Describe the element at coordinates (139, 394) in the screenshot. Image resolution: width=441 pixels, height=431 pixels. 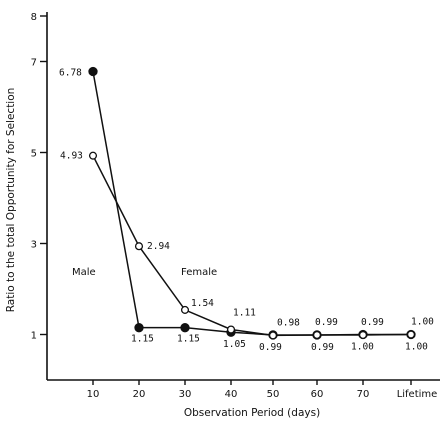
I see `x-tick-label: 20` at that location.